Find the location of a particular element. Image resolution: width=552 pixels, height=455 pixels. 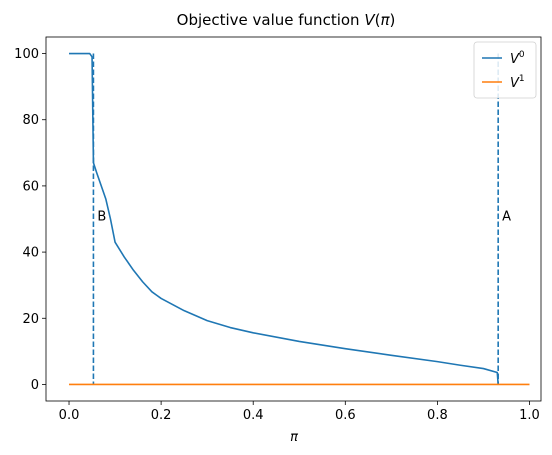

y-tick-label: 40 is located at coordinates (30, 253).